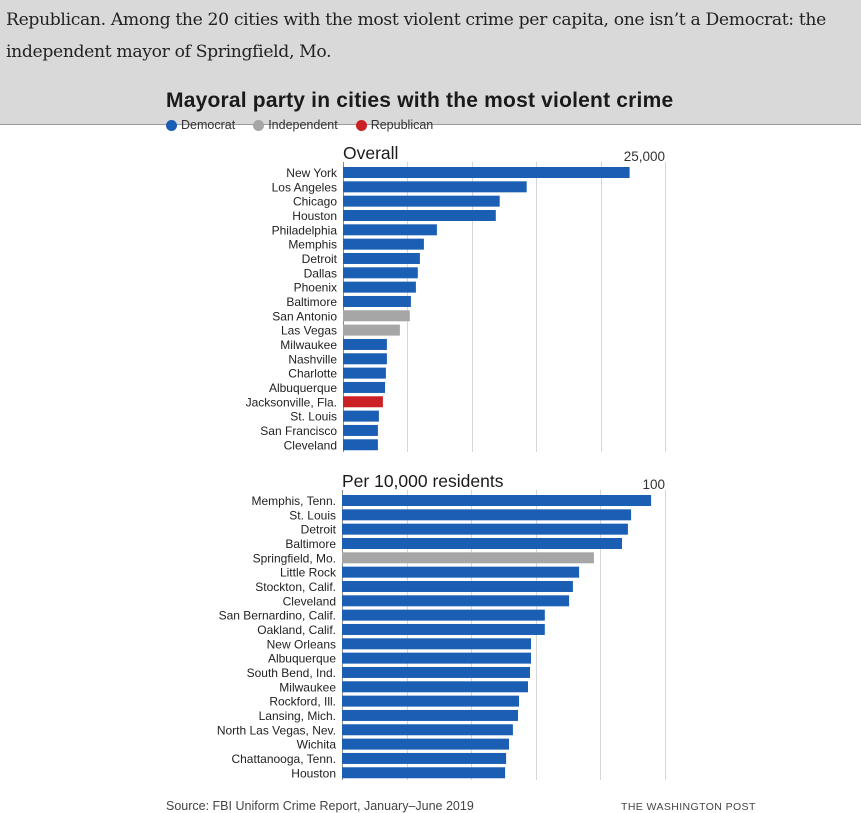  Describe the element at coordinates (312, 359) in the screenshot. I see `category-label: Nashville` at that location.